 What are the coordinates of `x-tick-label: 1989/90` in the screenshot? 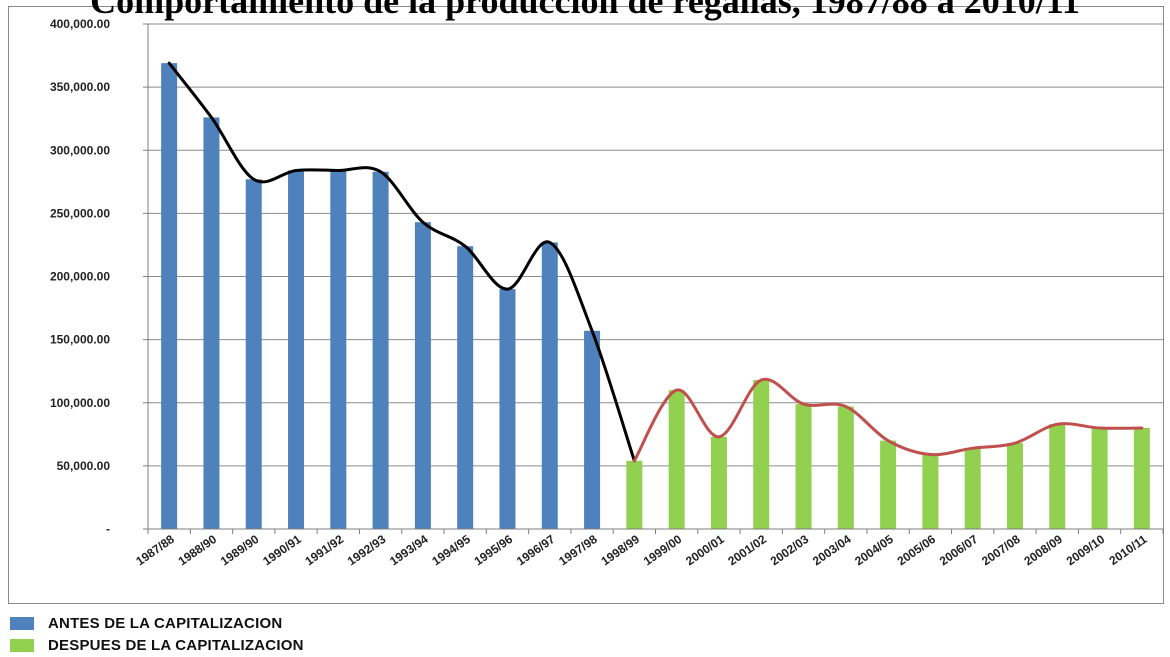 It's located at (240, 550).